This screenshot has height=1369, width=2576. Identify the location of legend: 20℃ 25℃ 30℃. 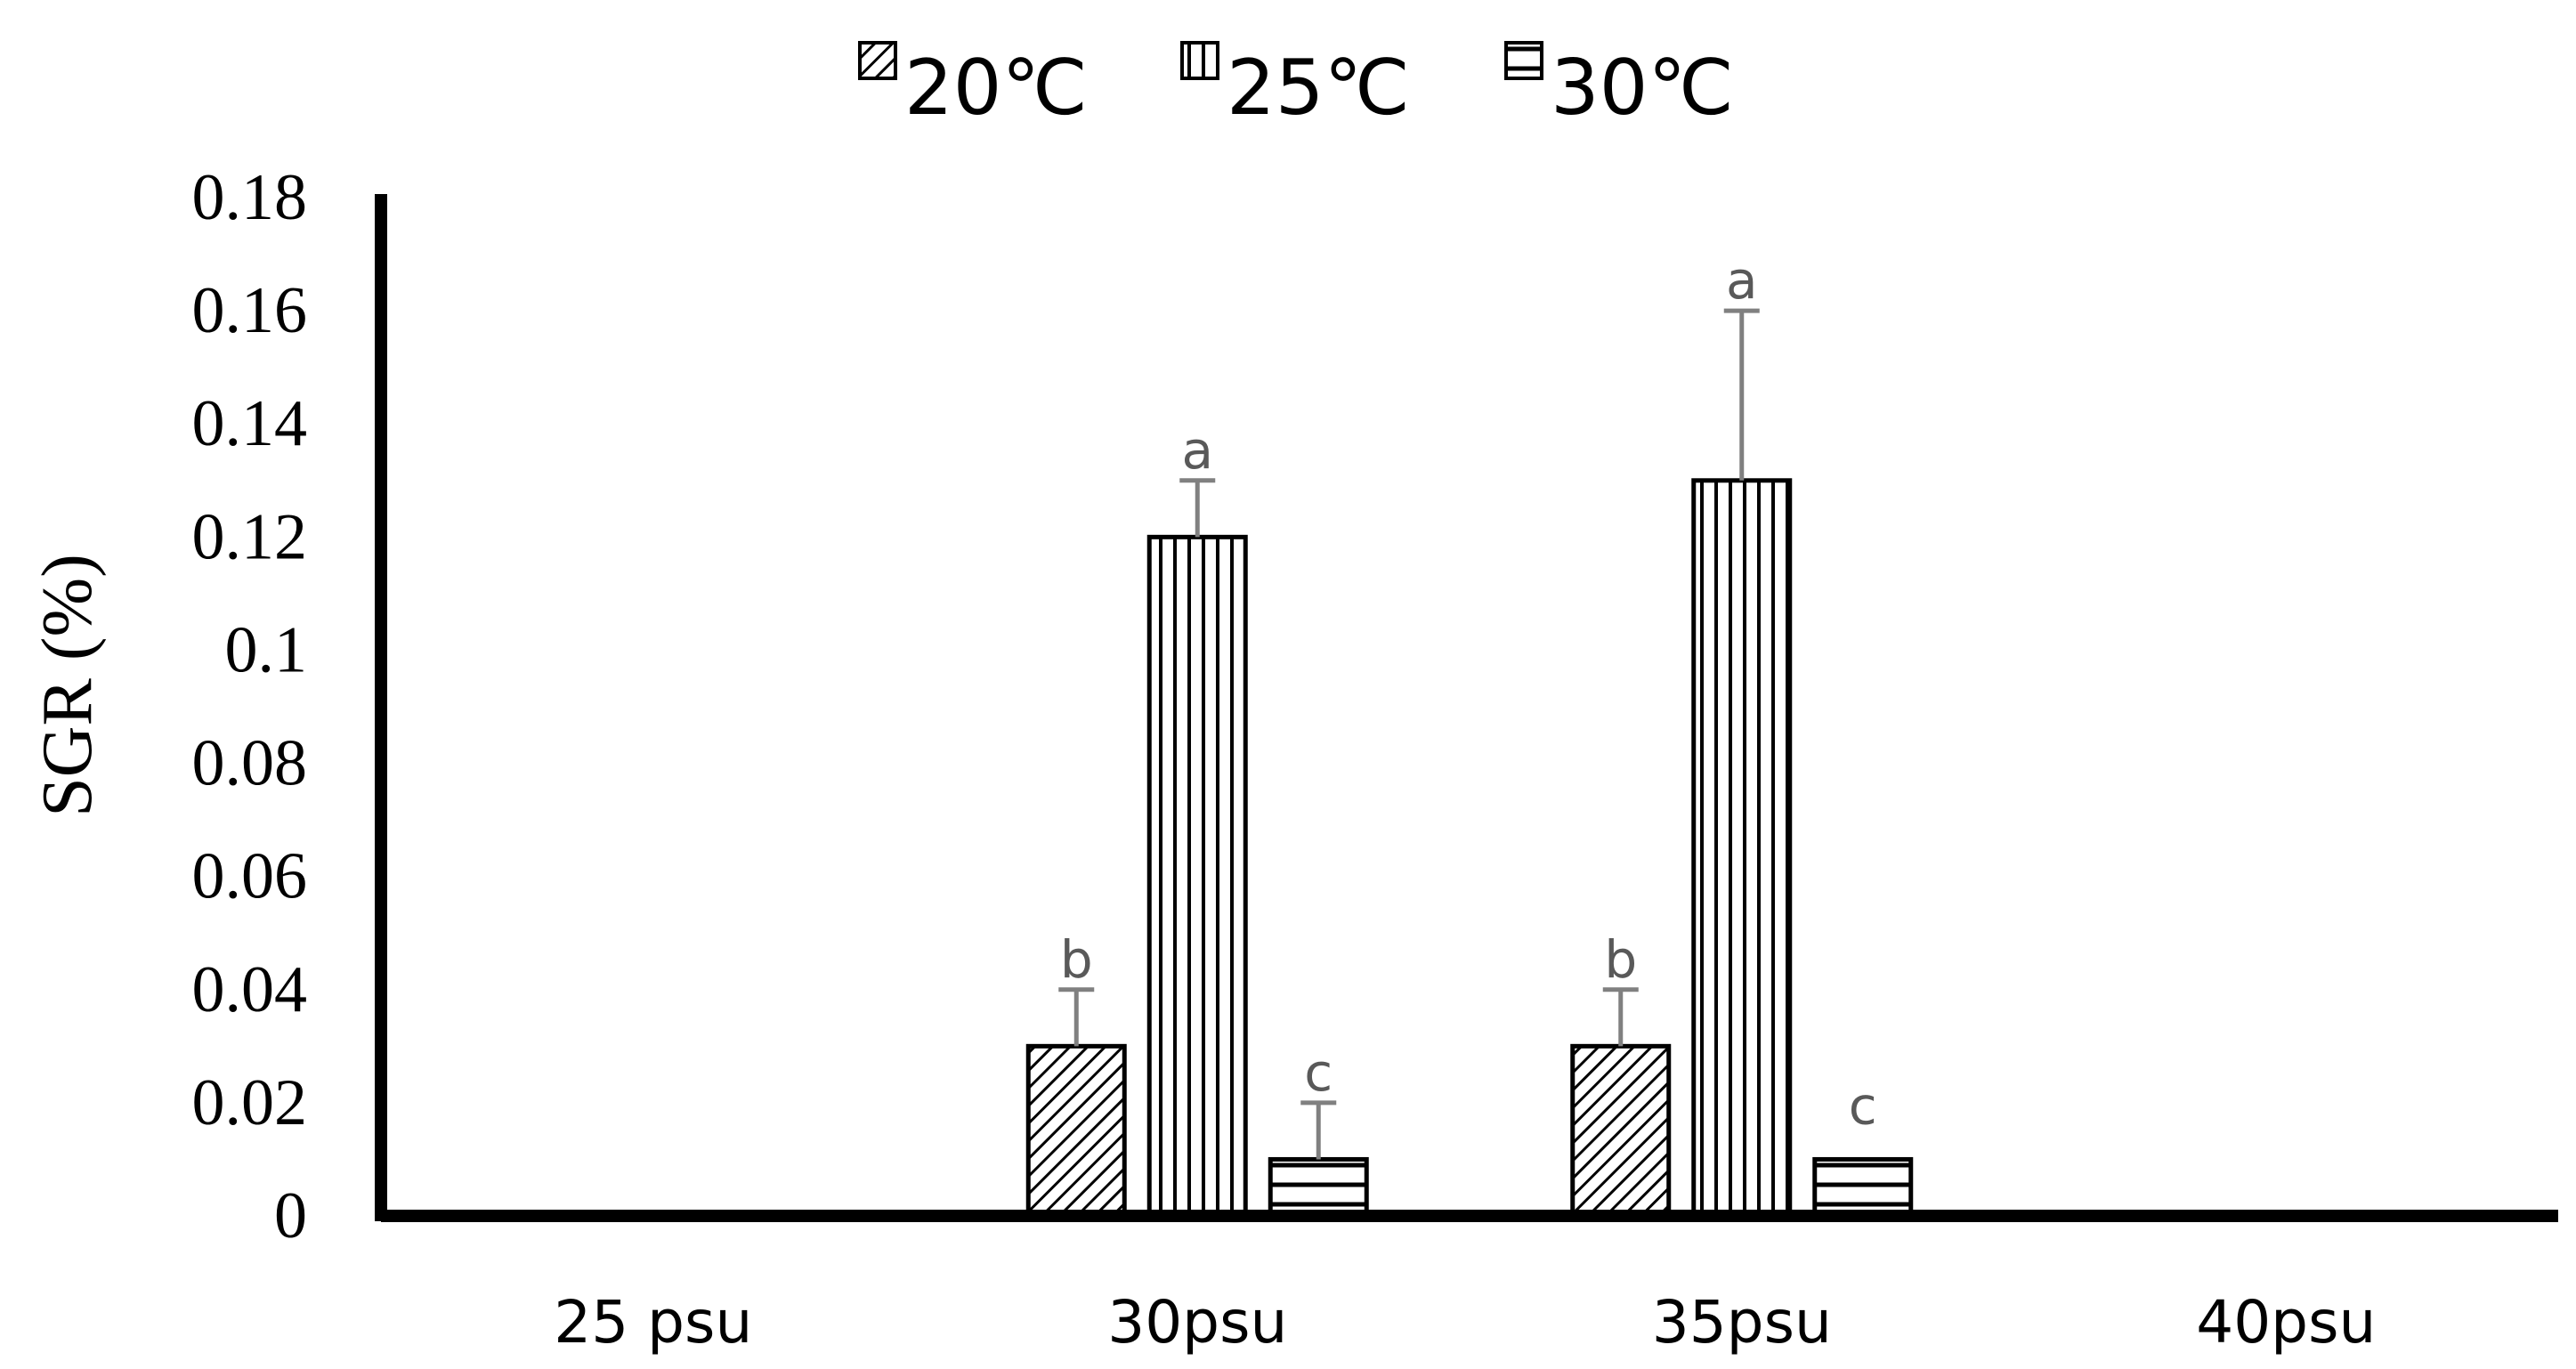
(1296, 87).